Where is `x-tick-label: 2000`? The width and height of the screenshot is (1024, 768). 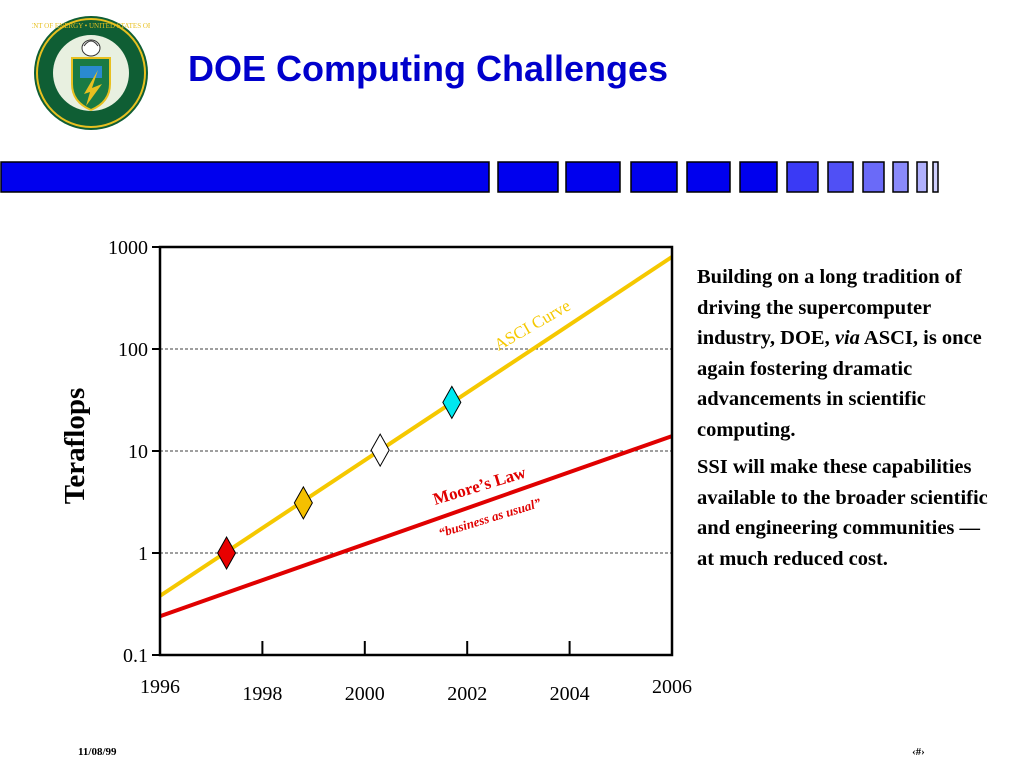
x-tick-label: 2000 is located at coordinates (365, 694).